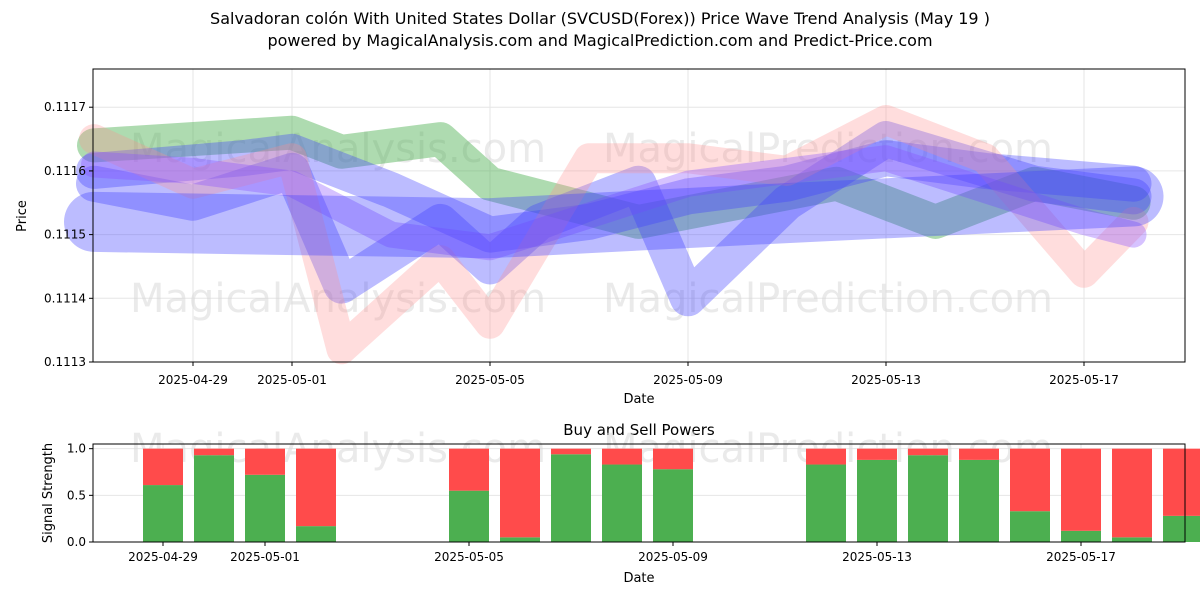 Image resolution: width=1200 pixels, height=600 pixels. I want to click on buy-sell-x-tick-label: 2025-05-01, so click(265, 557).